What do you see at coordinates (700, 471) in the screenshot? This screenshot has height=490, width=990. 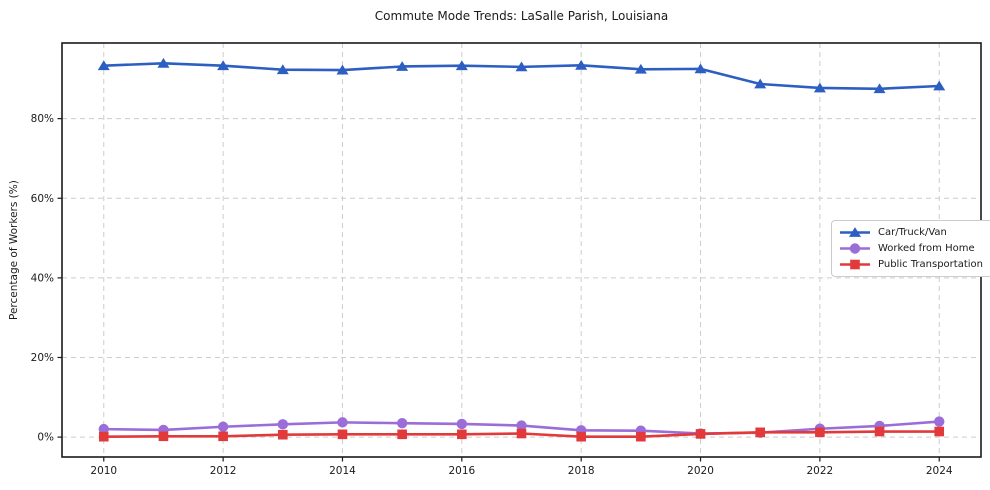 I see `x-tick-label: 2020` at bounding box center [700, 471].